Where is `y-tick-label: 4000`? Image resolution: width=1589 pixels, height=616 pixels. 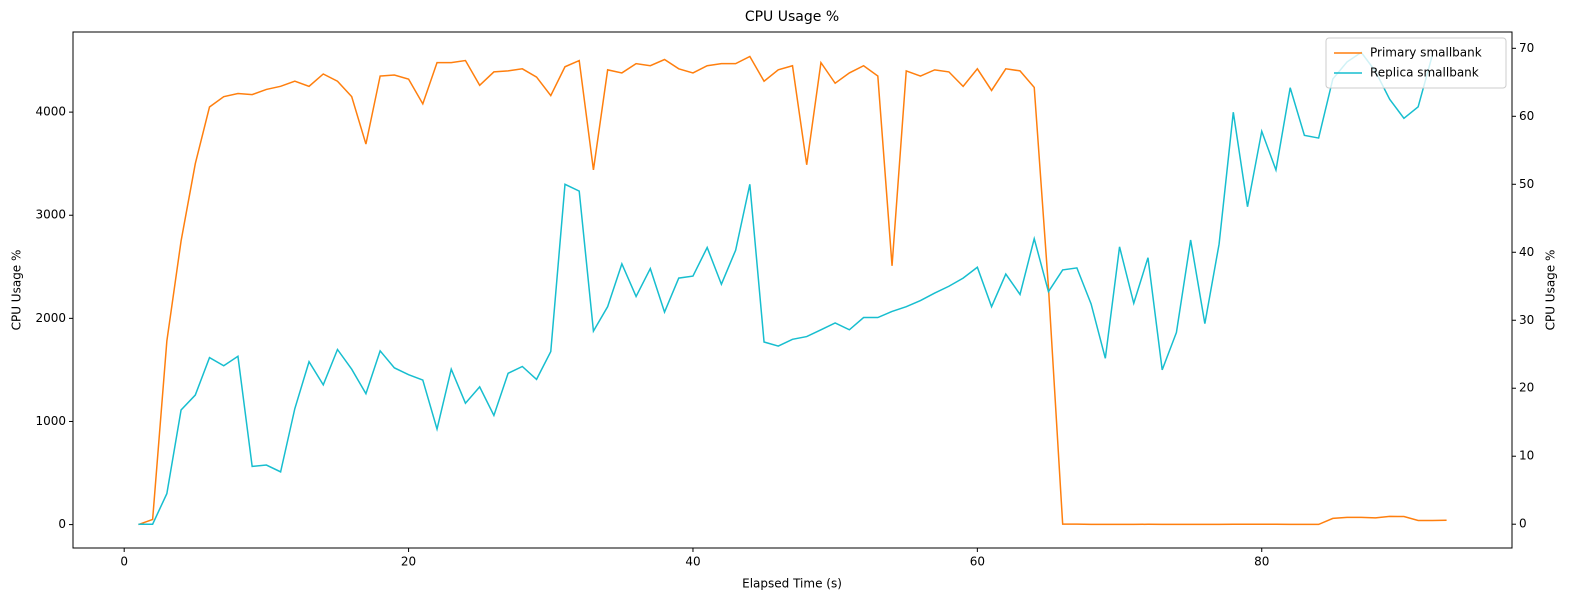 y-tick-label: 4000 is located at coordinates (50, 112).